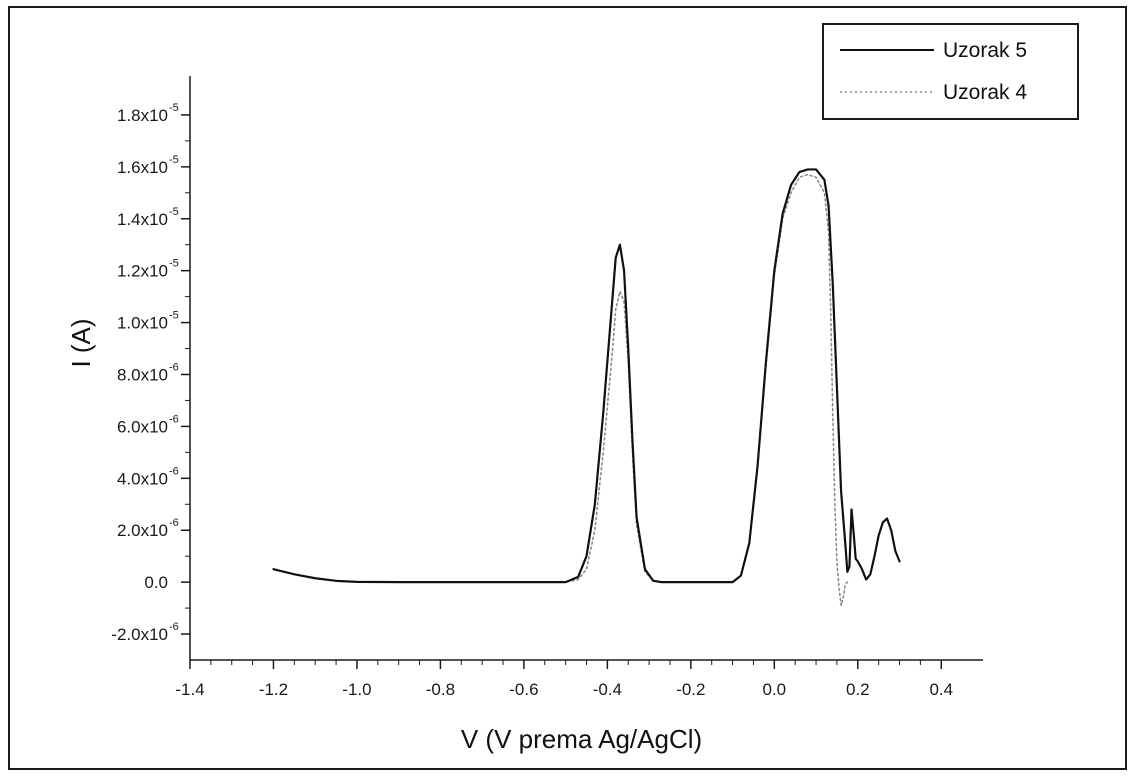 Image resolution: width=1138 pixels, height=776 pixels. What do you see at coordinates (440, 689) in the screenshot?
I see `x-tick-label: -0.8` at bounding box center [440, 689].